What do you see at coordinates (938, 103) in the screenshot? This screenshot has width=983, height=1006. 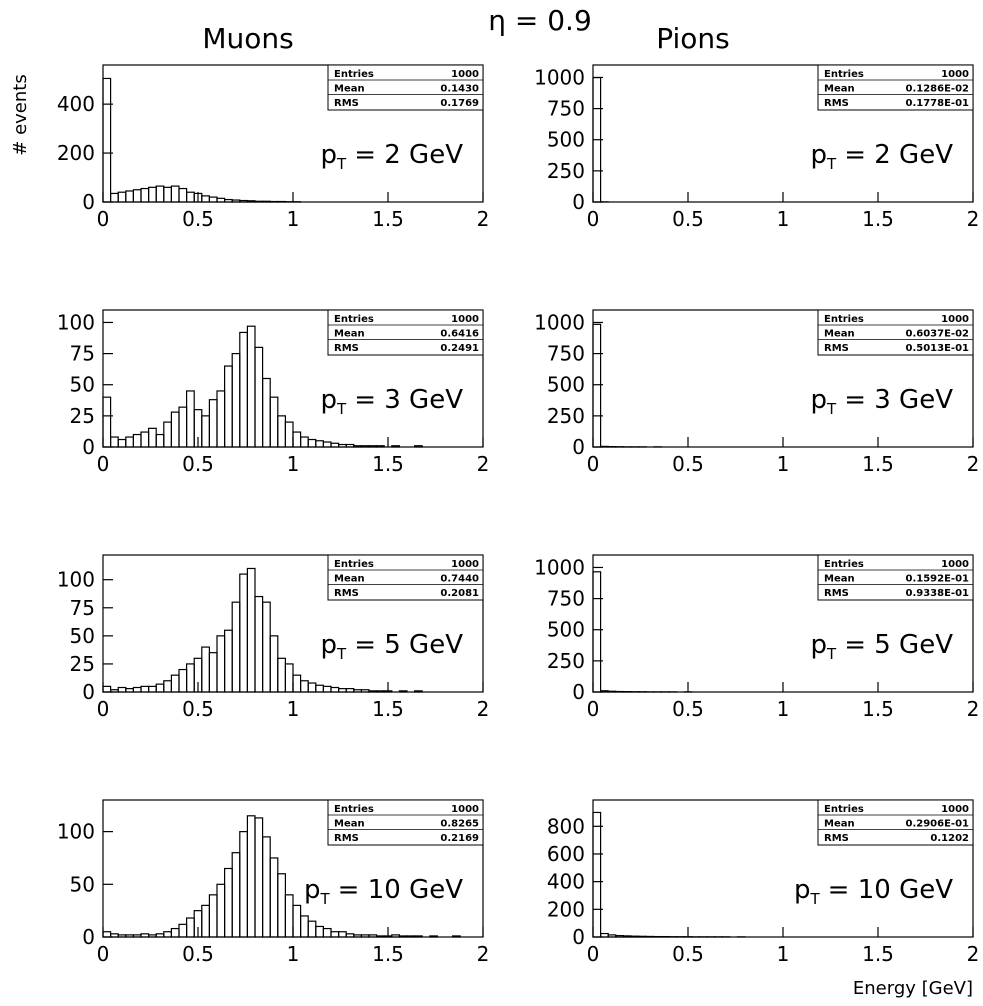 I see `stats-value: 0.1778E-01` at bounding box center [938, 103].